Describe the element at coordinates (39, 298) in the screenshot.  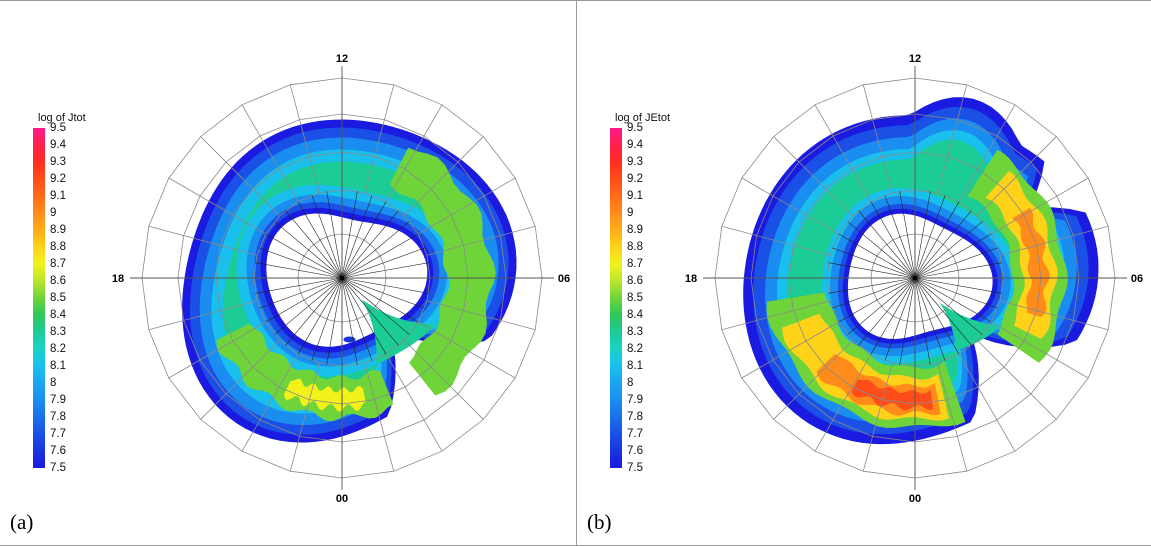
I see `colorbar-a` at that location.